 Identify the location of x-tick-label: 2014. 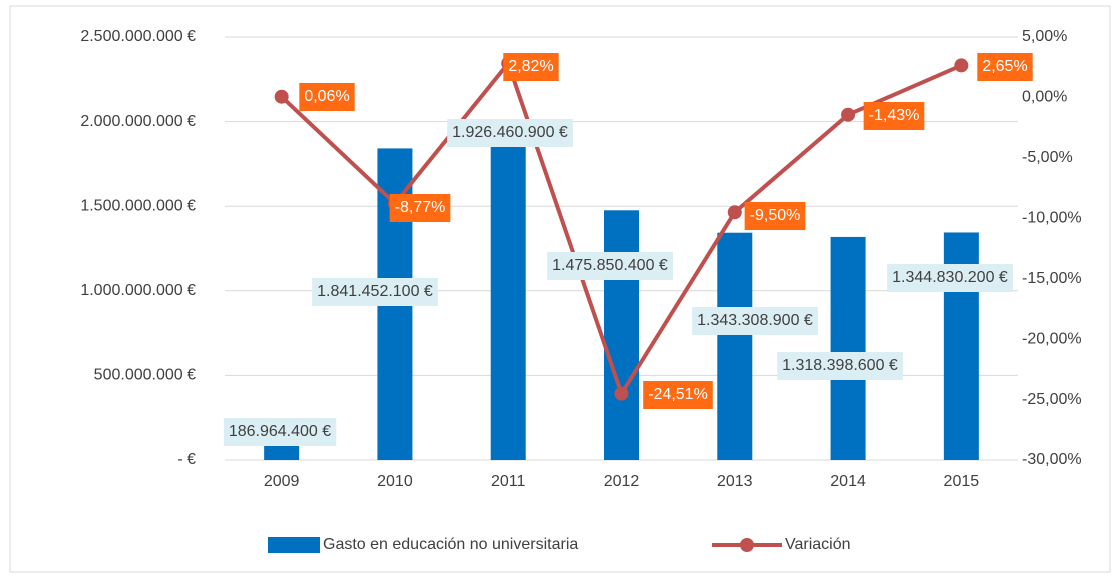
(848, 481).